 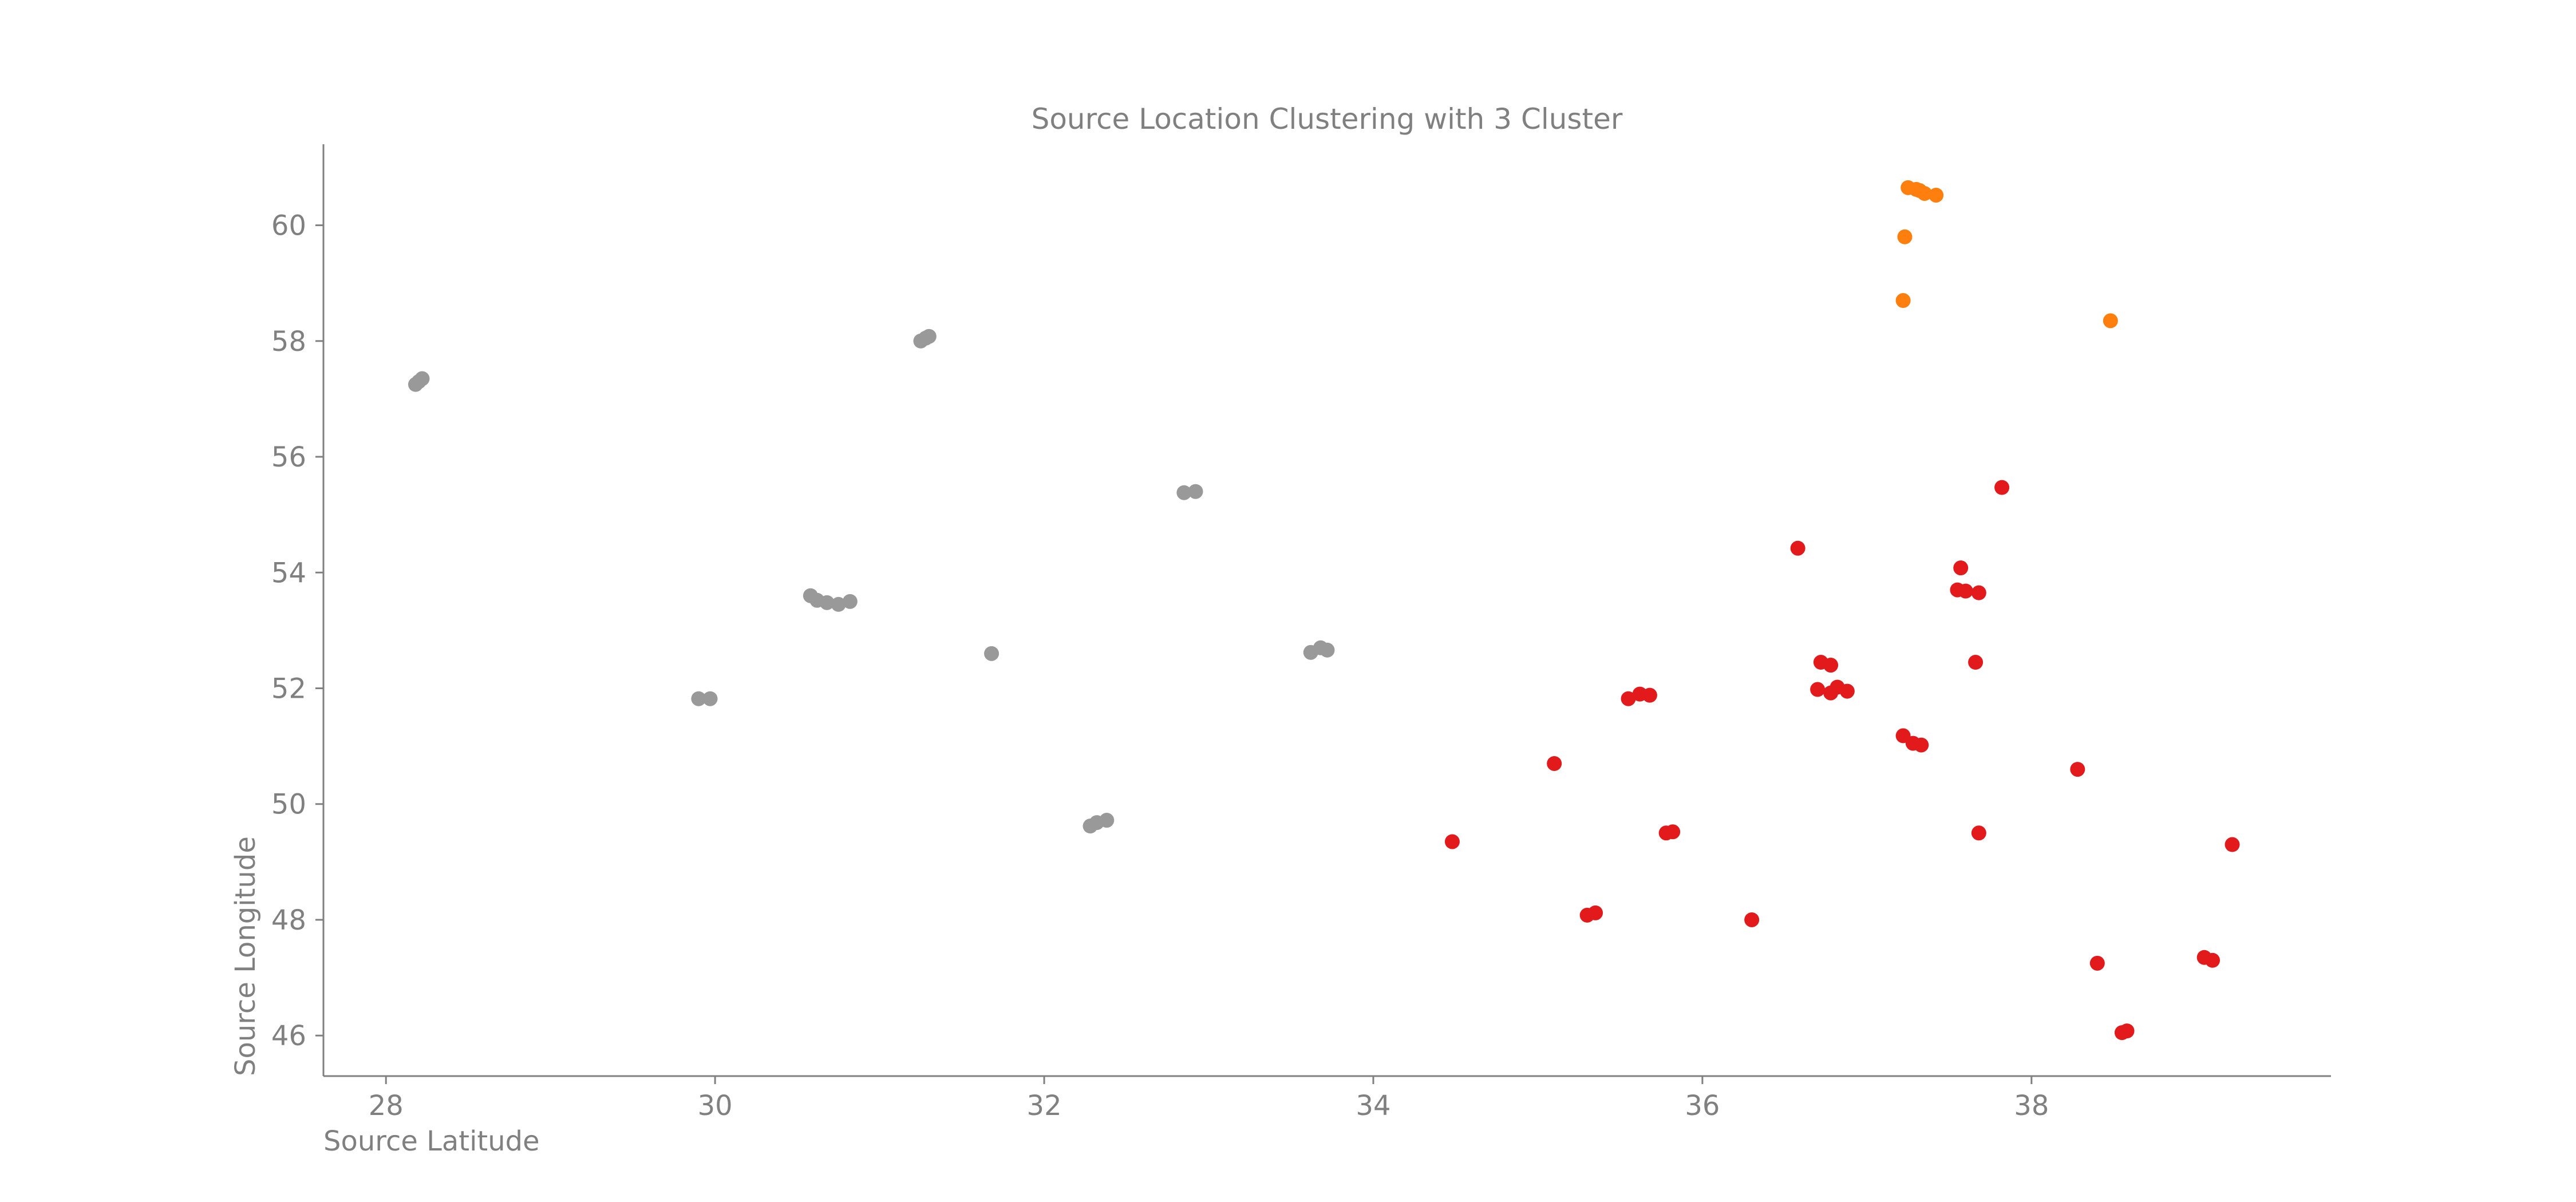 I want to click on x-tick-label: 36, so click(x=1702, y=1106).